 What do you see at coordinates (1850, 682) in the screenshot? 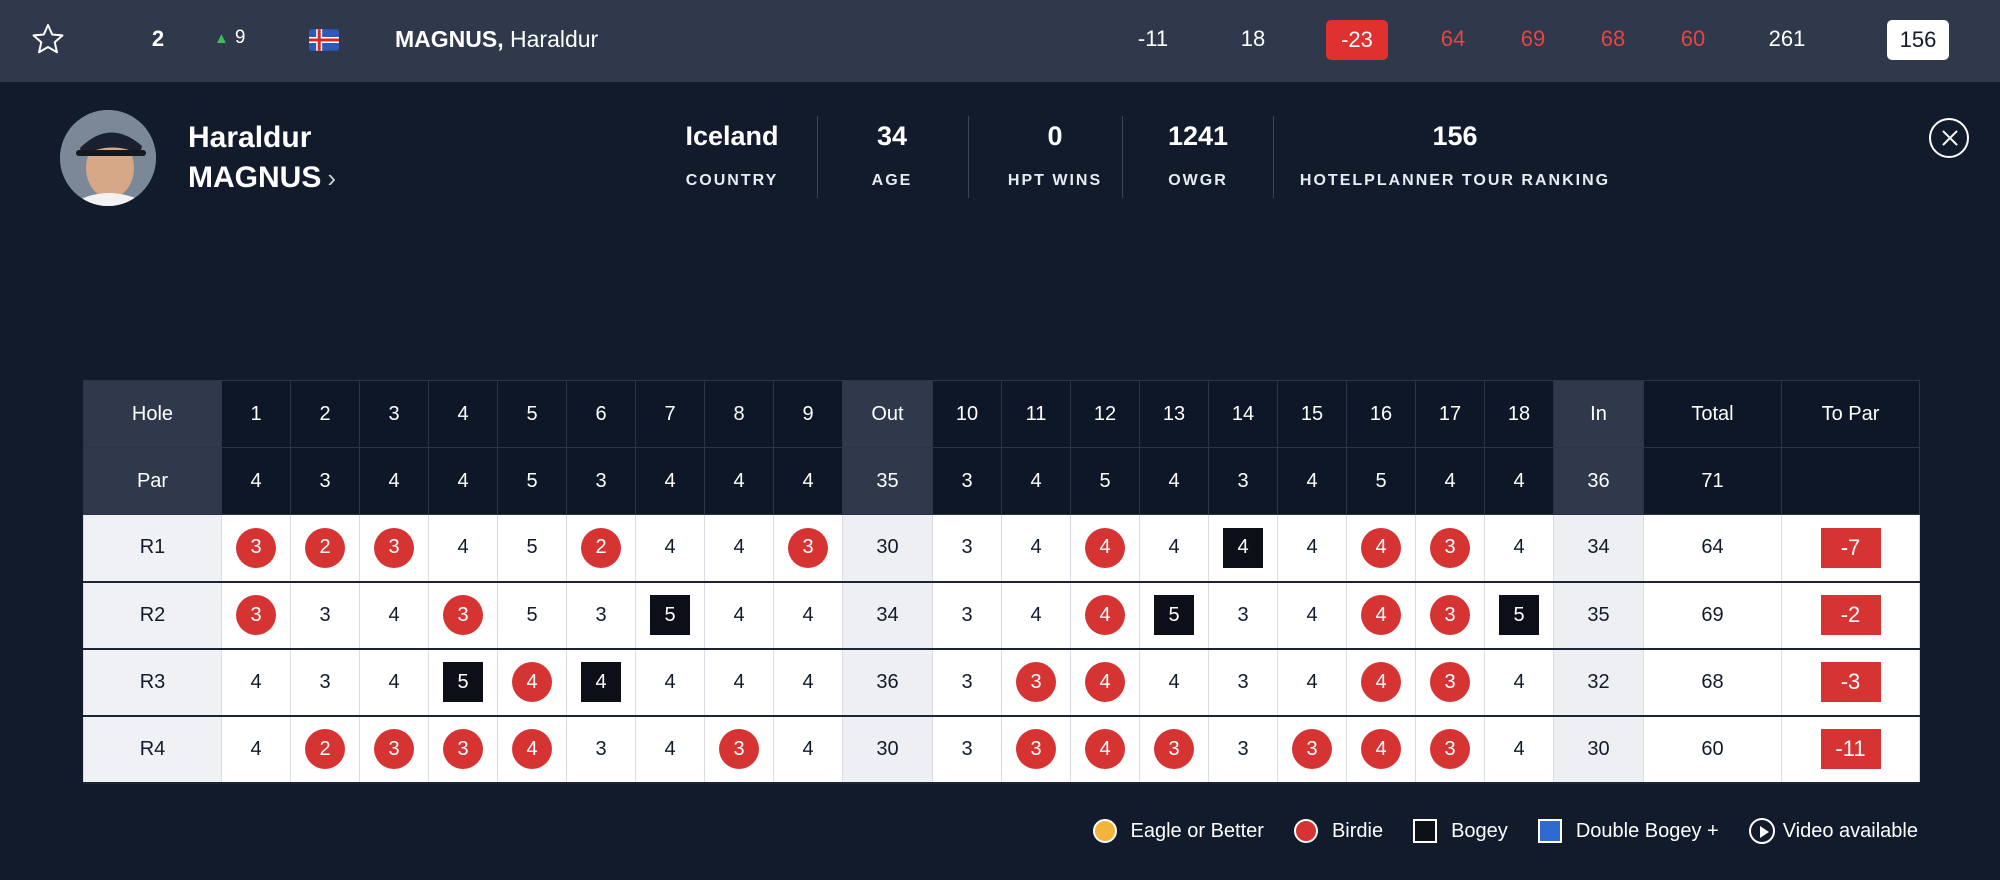
I see `round-to-par: -3` at bounding box center [1850, 682].